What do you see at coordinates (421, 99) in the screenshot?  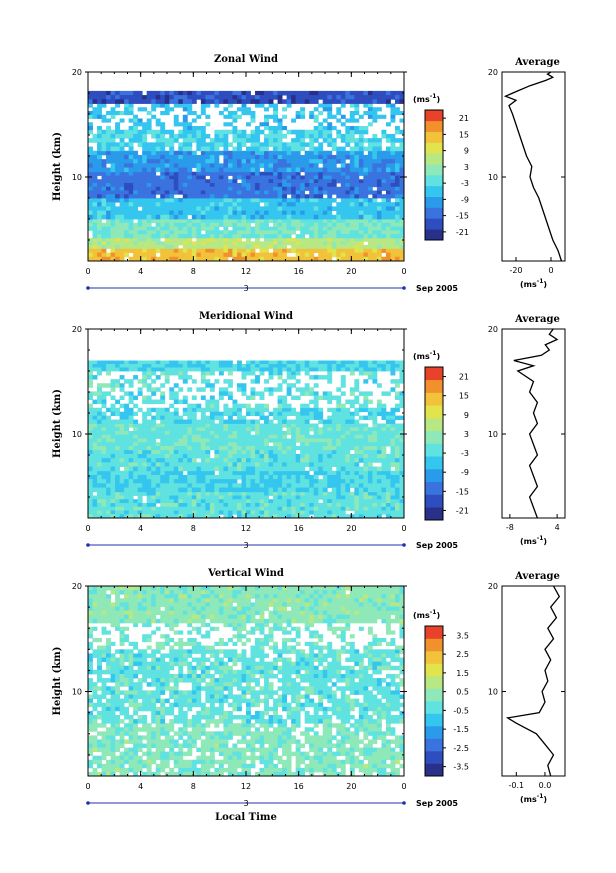 I see `unit-text: (ms` at bounding box center [421, 99].